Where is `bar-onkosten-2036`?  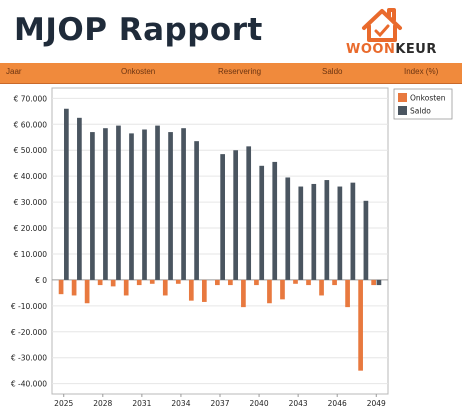 bar-onkosten-2036 is located at coordinates (204, 290).